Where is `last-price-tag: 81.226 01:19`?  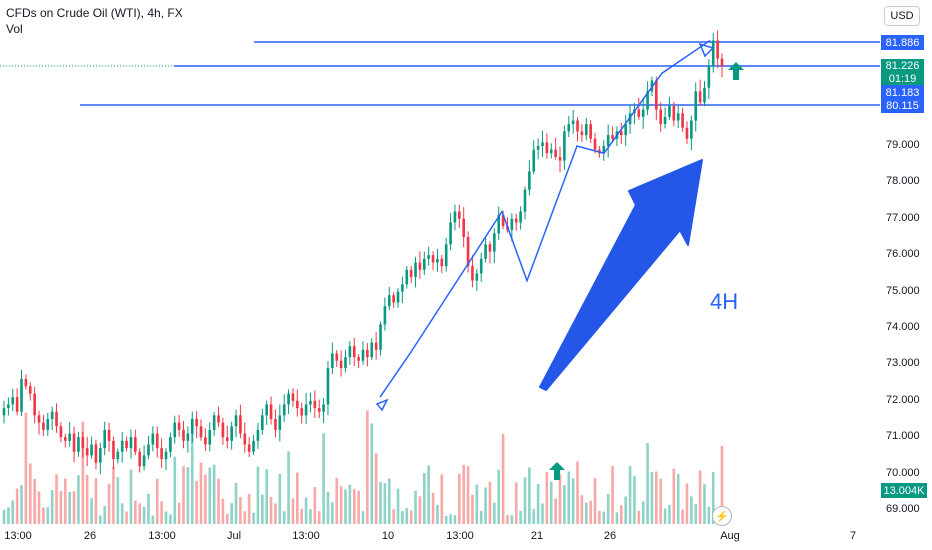 last-price-tag: 81.226 01:19 is located at coordinates (902, 72).